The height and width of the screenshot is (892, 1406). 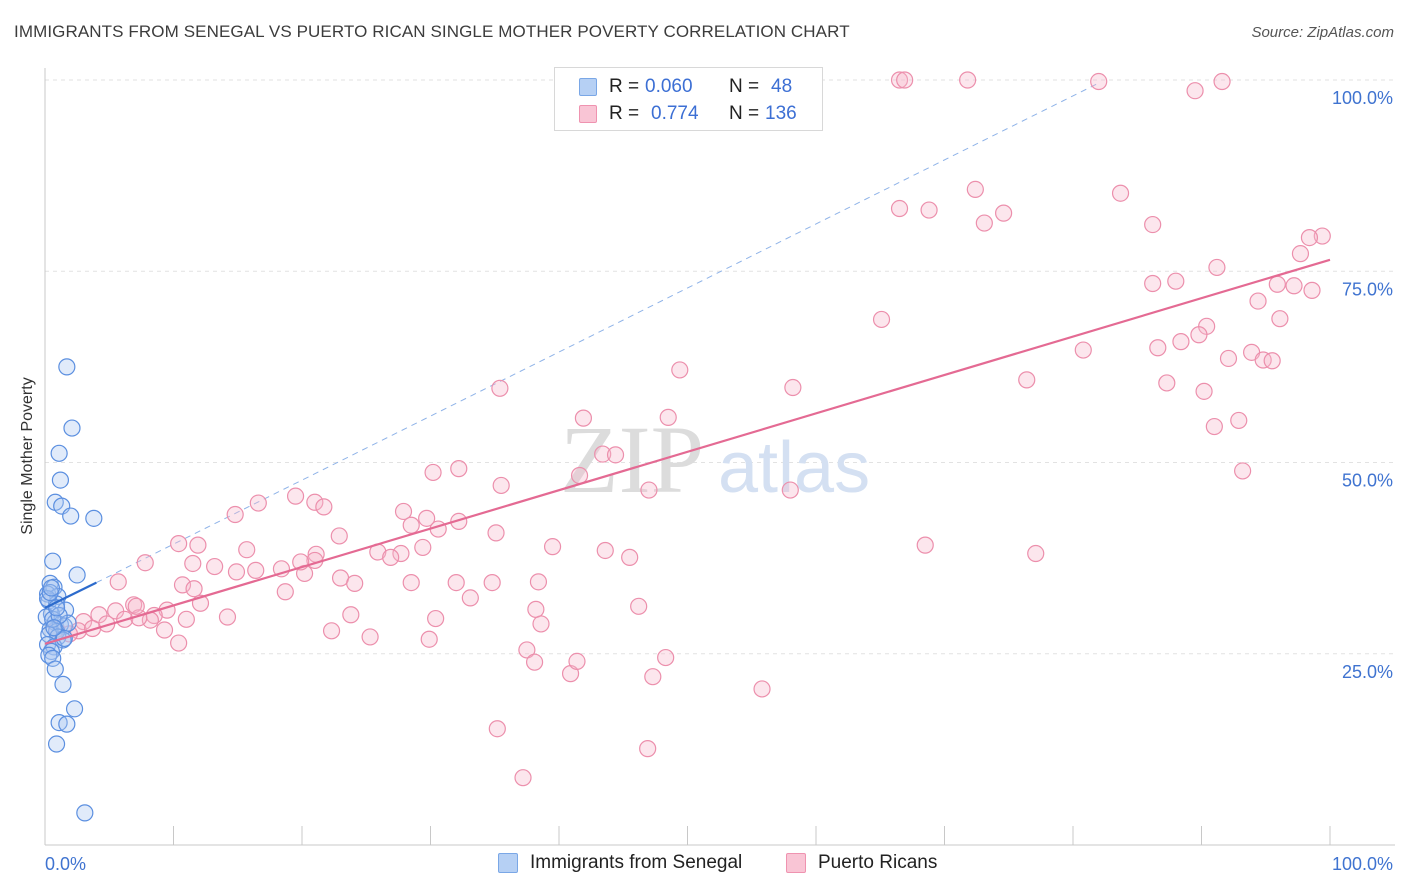 What do you see at coordinates (588, 87) in the screenshot?
I see `blue-swatch-icon` at bounding box center [588, 87].